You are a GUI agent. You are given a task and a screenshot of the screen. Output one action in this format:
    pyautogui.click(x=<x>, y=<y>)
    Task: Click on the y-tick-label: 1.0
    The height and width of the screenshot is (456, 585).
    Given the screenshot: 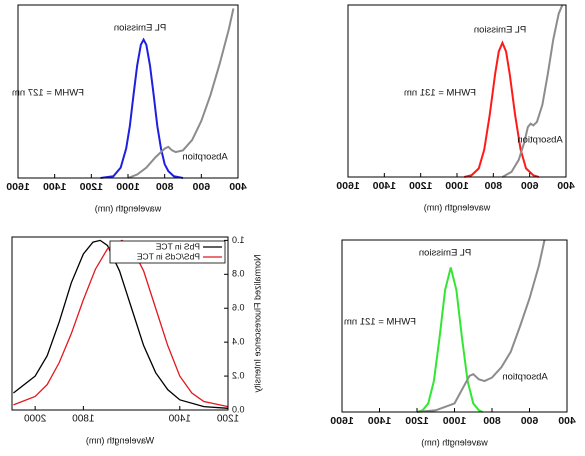 What is the action you would take?
    pyautogui.click(x=238, y=240)
    